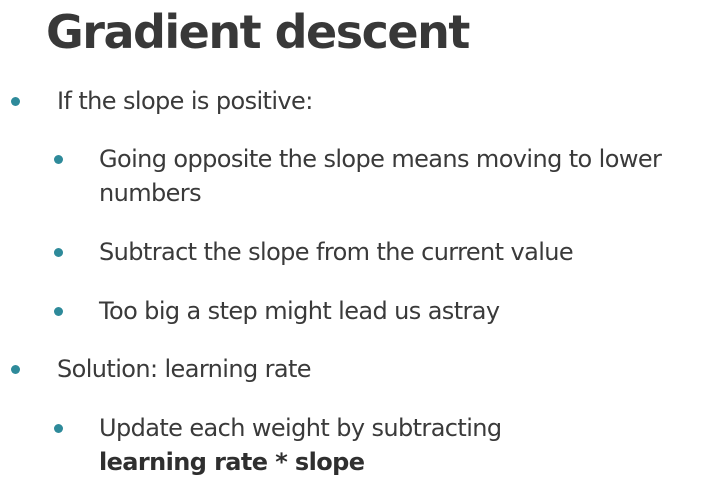 The image size is (704, 484). Describe the element at coordinates (258, 32) in the screenshot. I see `slide-title: Gradient descent` at that location.